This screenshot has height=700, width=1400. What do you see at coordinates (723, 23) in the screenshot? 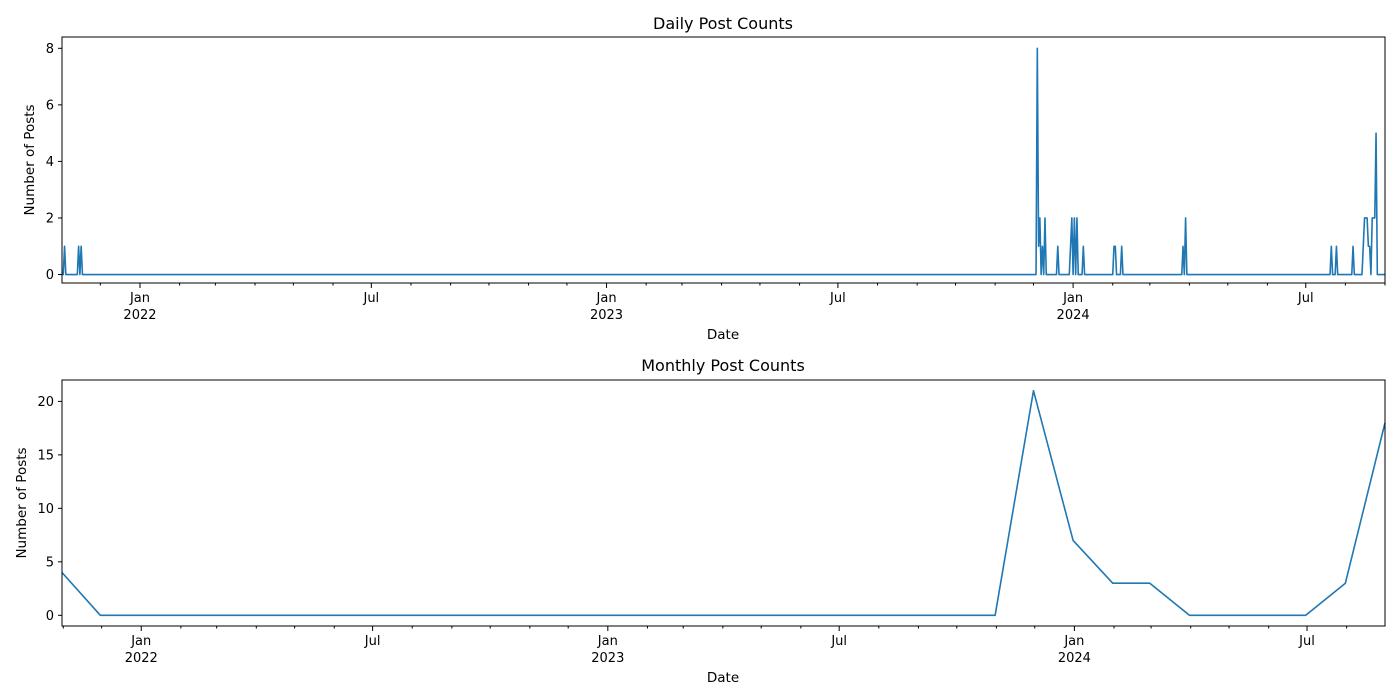
I see `daily-chart-title: Daily Post Counts` at bounding box center [723, 23].